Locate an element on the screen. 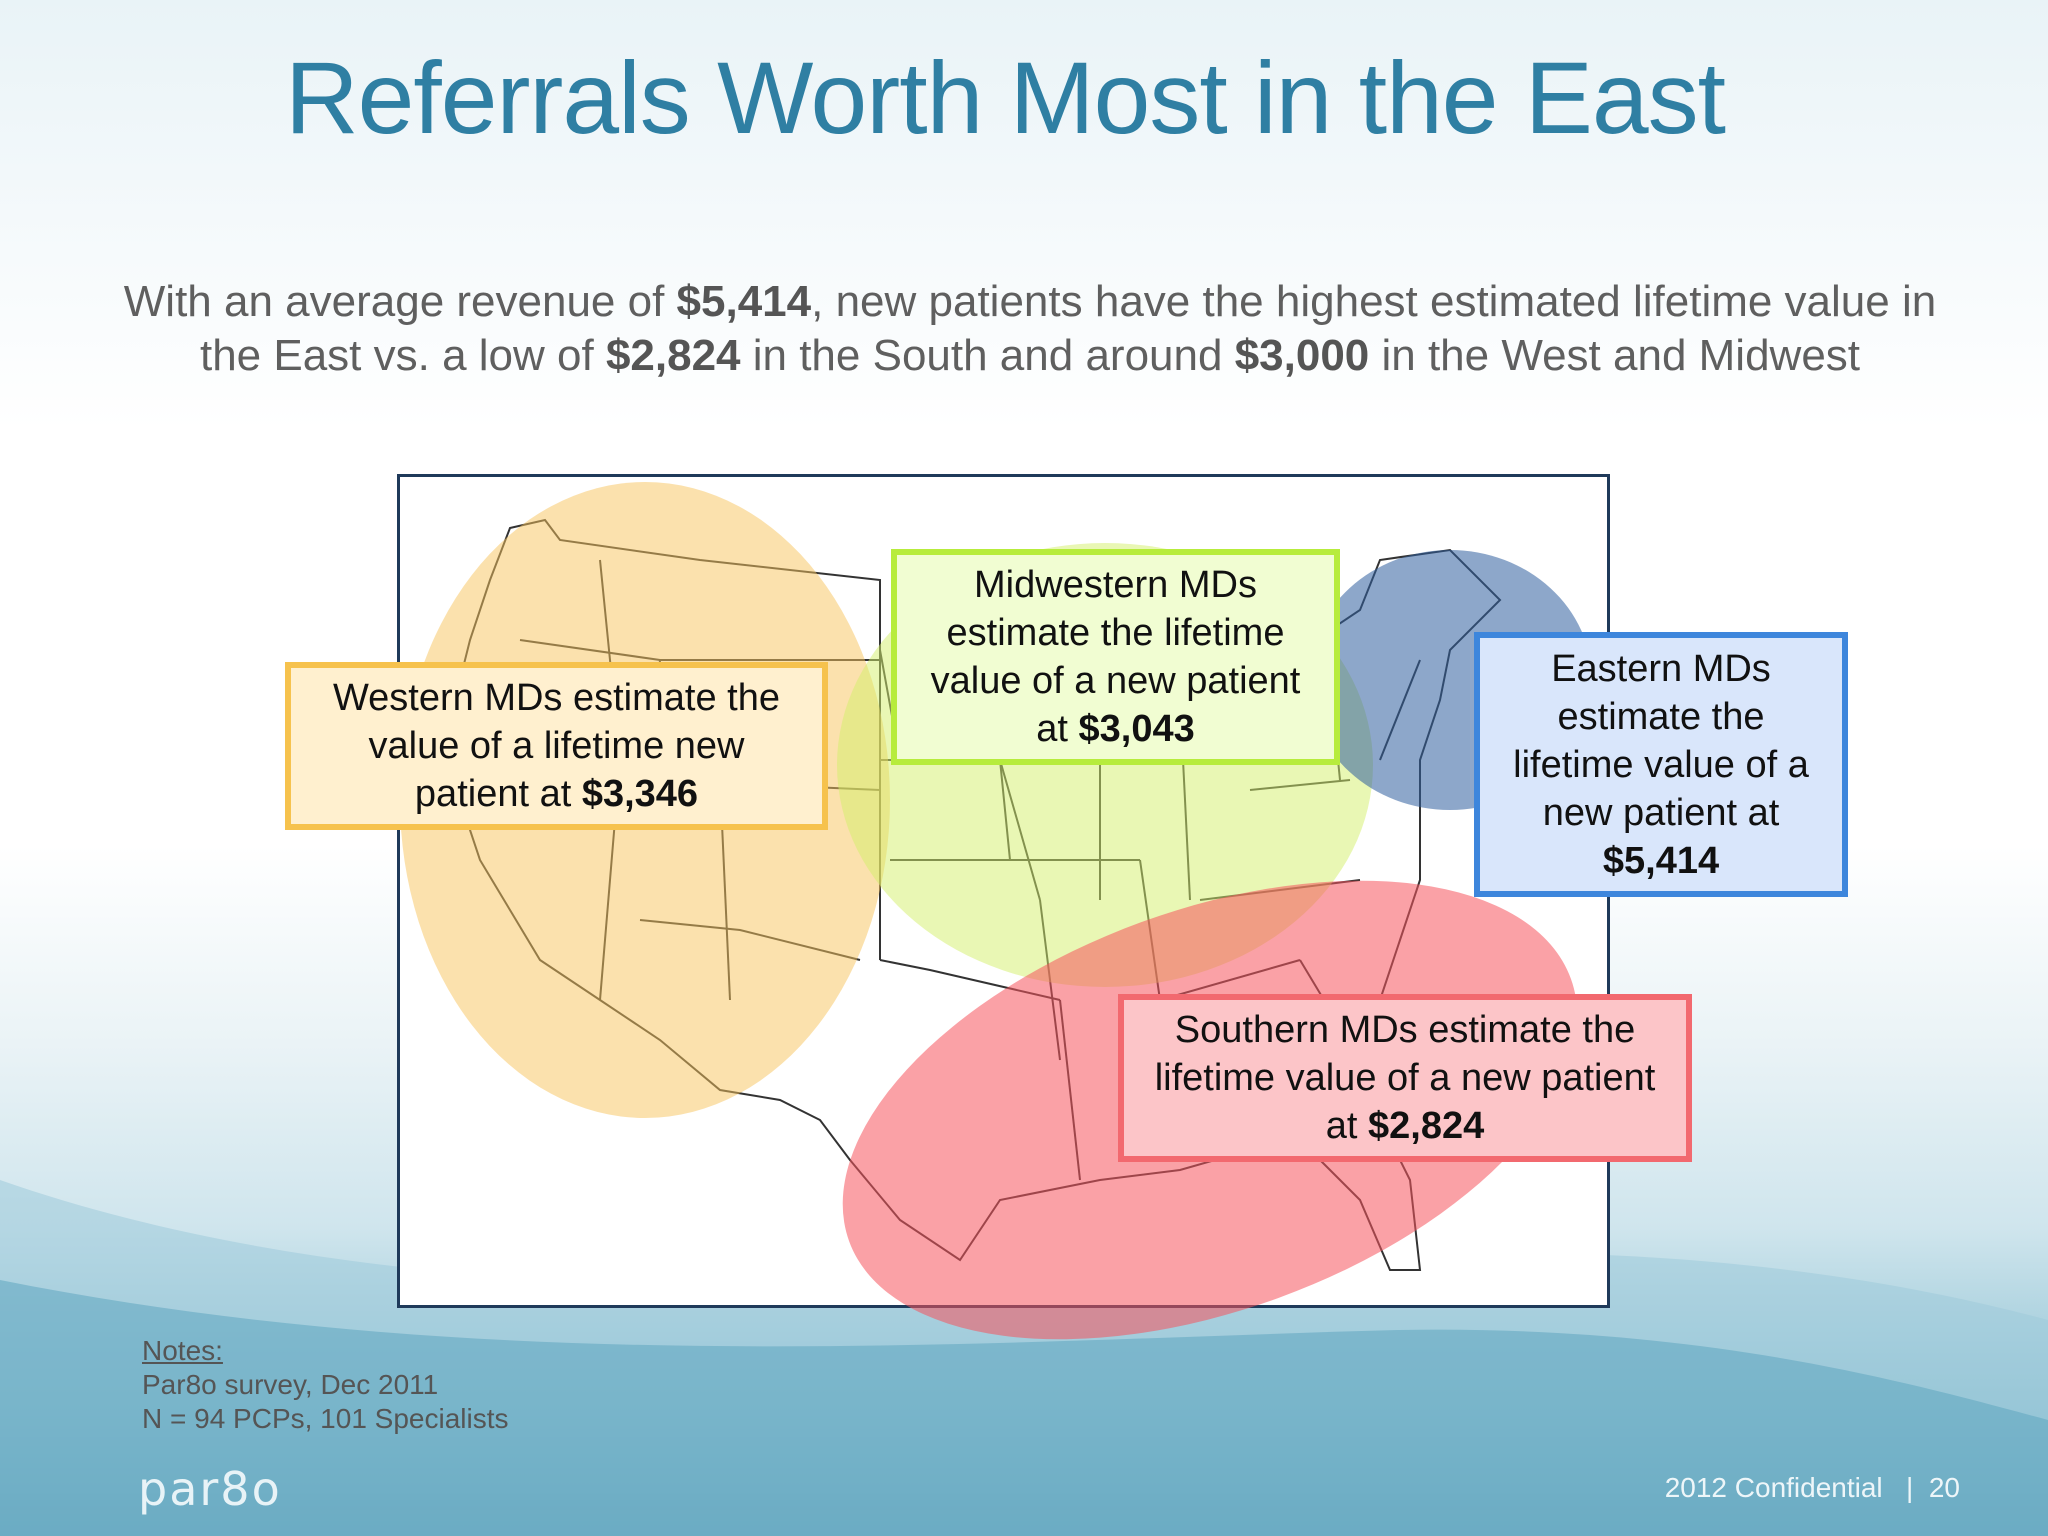 This screenshot has width=2048, height=1536. callout-text: new patient at is located at coordinates (1661, 812).